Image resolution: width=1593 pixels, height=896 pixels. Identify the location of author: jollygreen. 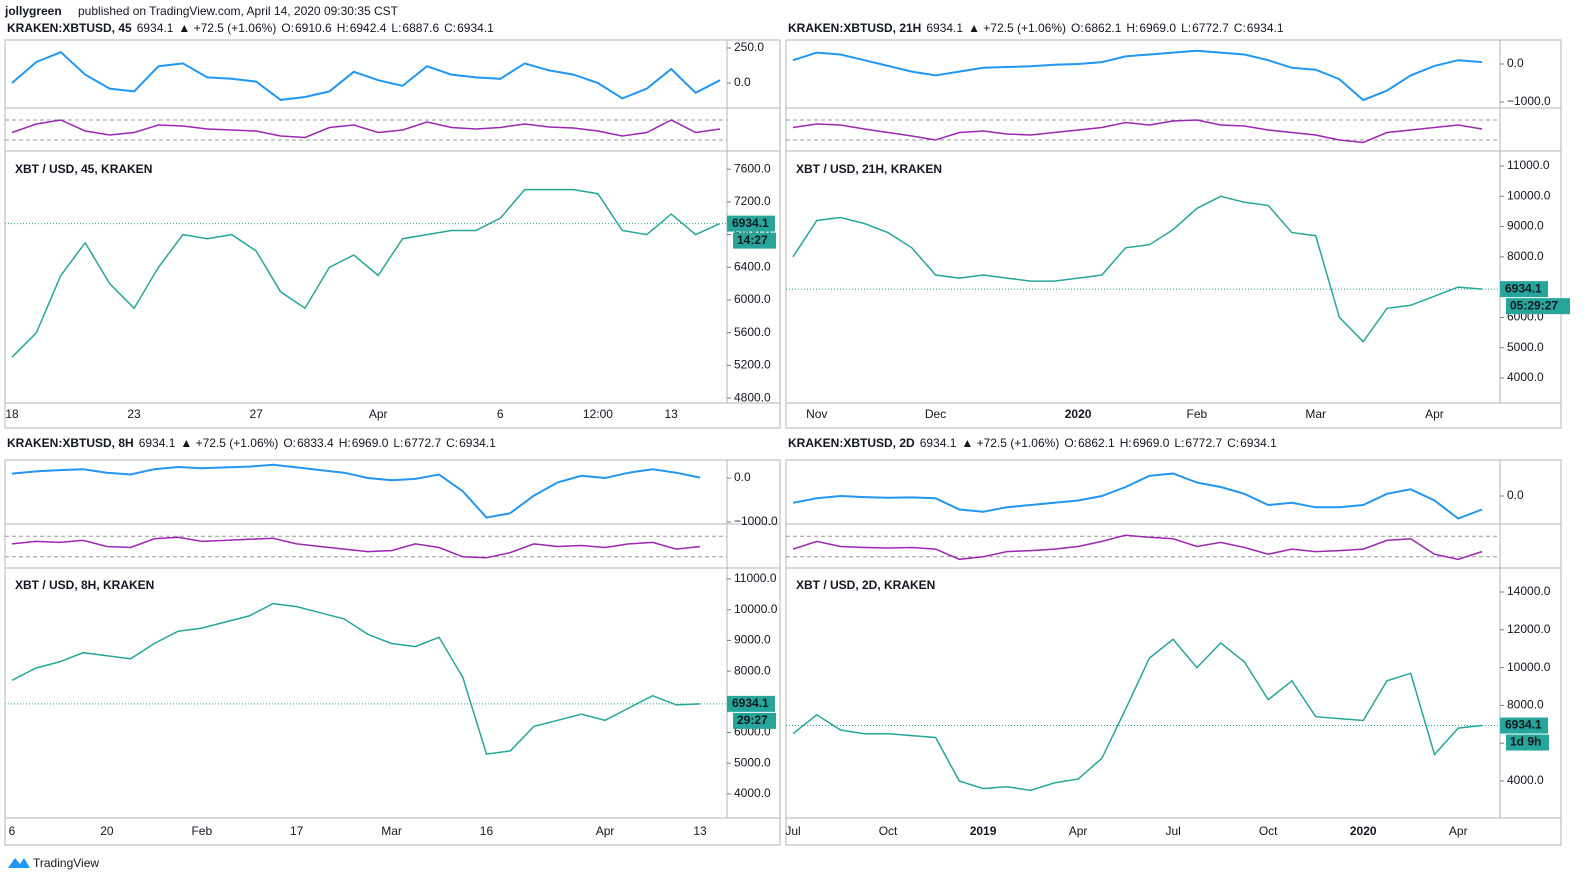
(33, 11).